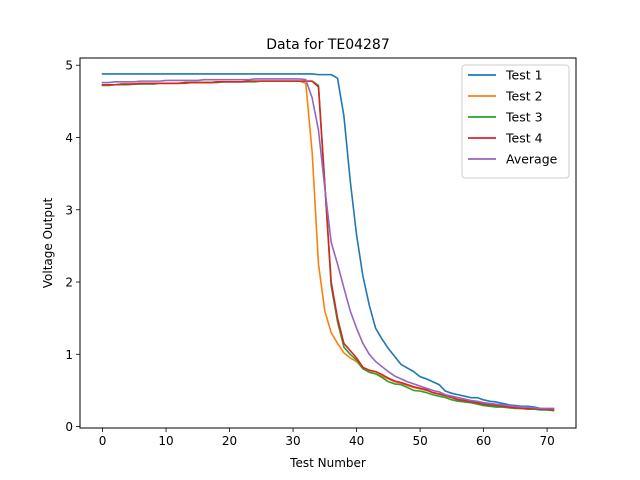 This screenshot has width=640, height=480. I want to click on y-tick-label: 5, so click(69, 66).